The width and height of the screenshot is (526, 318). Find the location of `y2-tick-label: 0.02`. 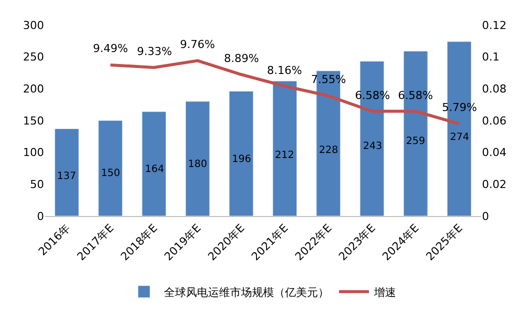

y2-tick-label: 0.02 is located at coordinates (494, 185).